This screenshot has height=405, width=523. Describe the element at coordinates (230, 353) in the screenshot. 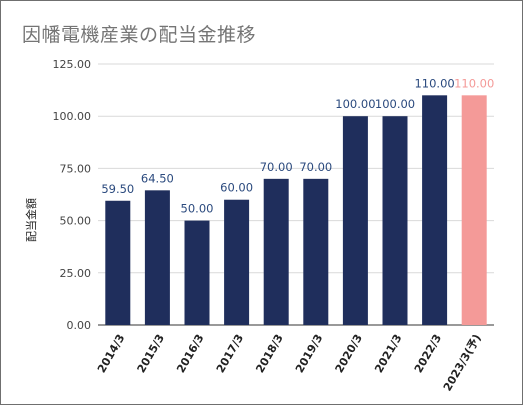

I see `x-tick-label: 2017/3` at that location.